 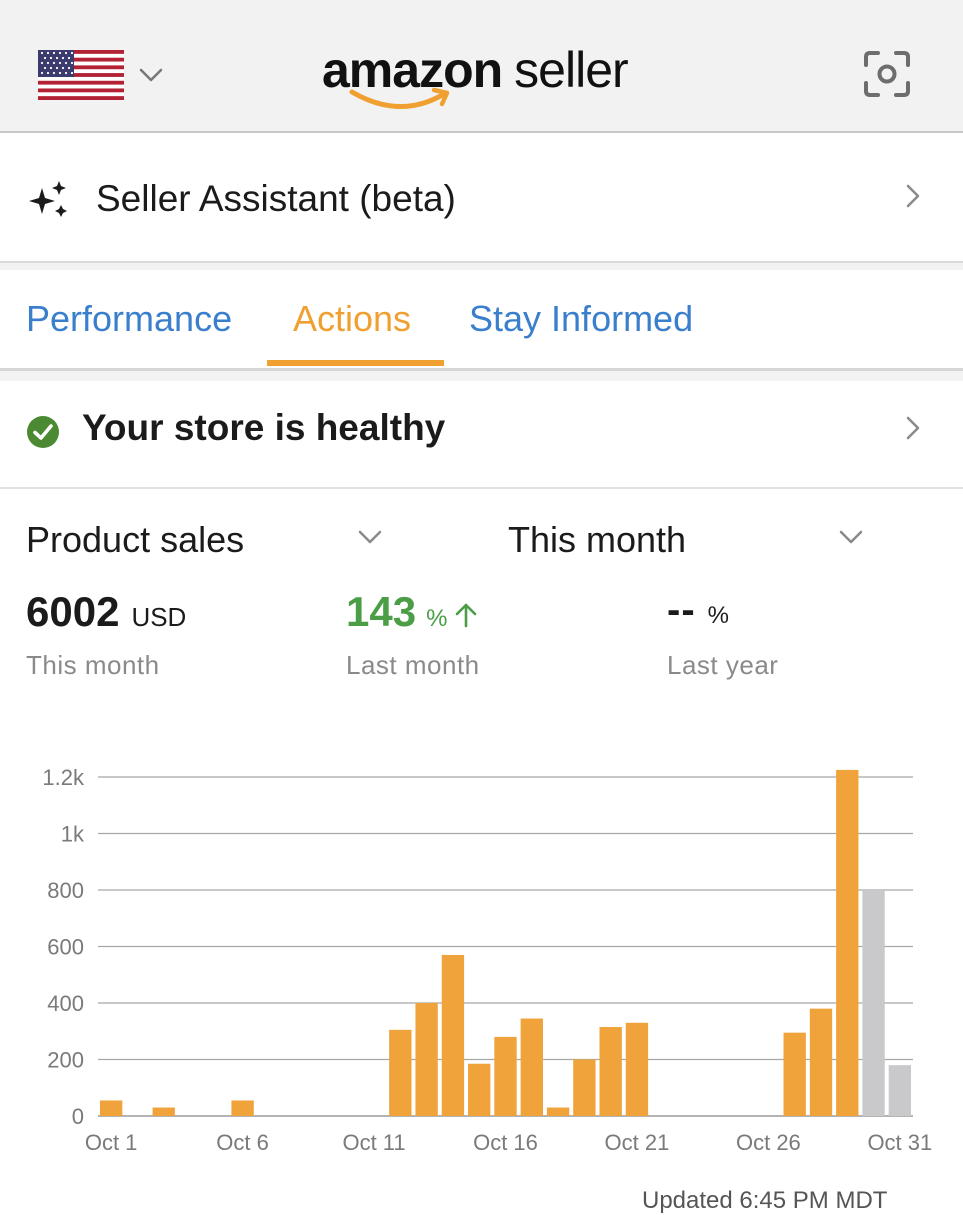 I want to click on sparkle-icon, so click(x=48, y=199).